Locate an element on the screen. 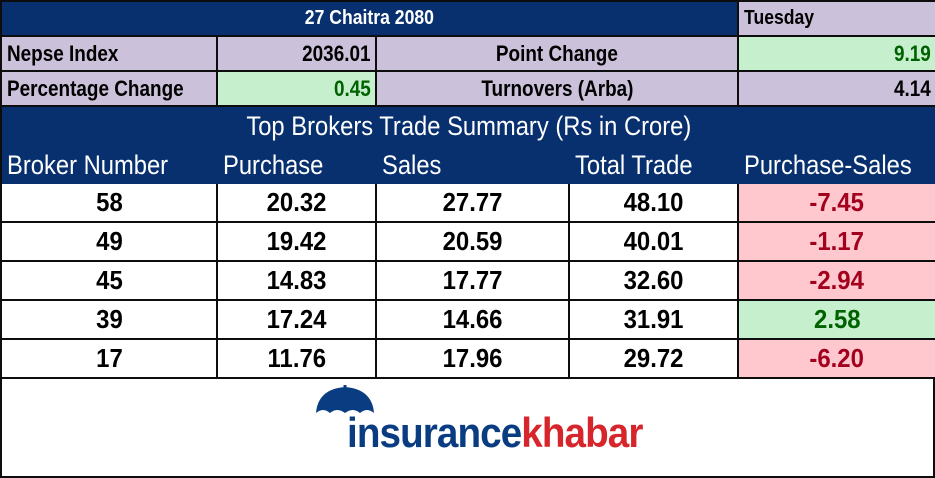 The image size is (935, 478). broker-number-cell: 49 is located at coordinates (110, 242).